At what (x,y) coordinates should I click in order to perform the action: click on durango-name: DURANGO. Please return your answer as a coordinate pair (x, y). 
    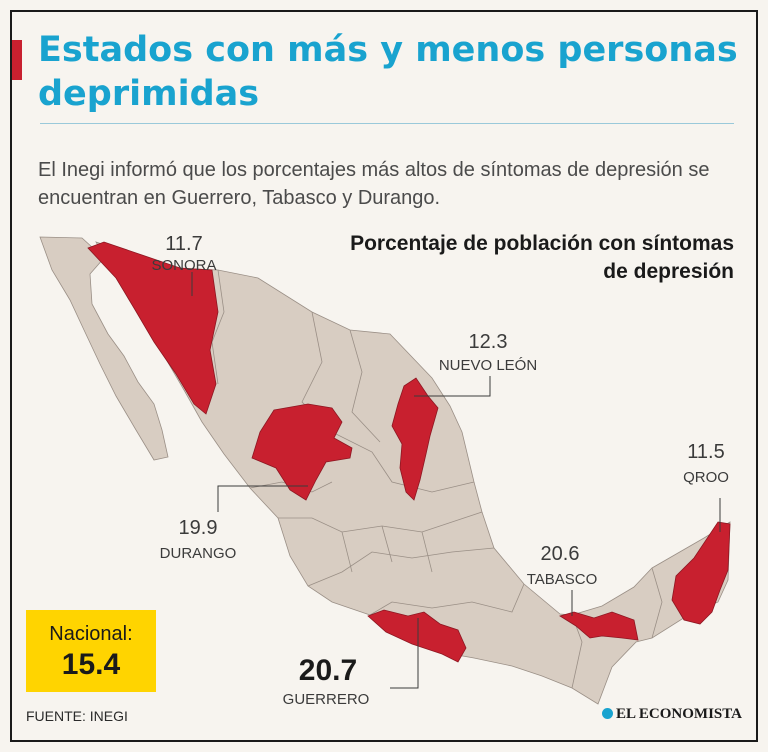
    Looking at the image, I should click on (198, 553).